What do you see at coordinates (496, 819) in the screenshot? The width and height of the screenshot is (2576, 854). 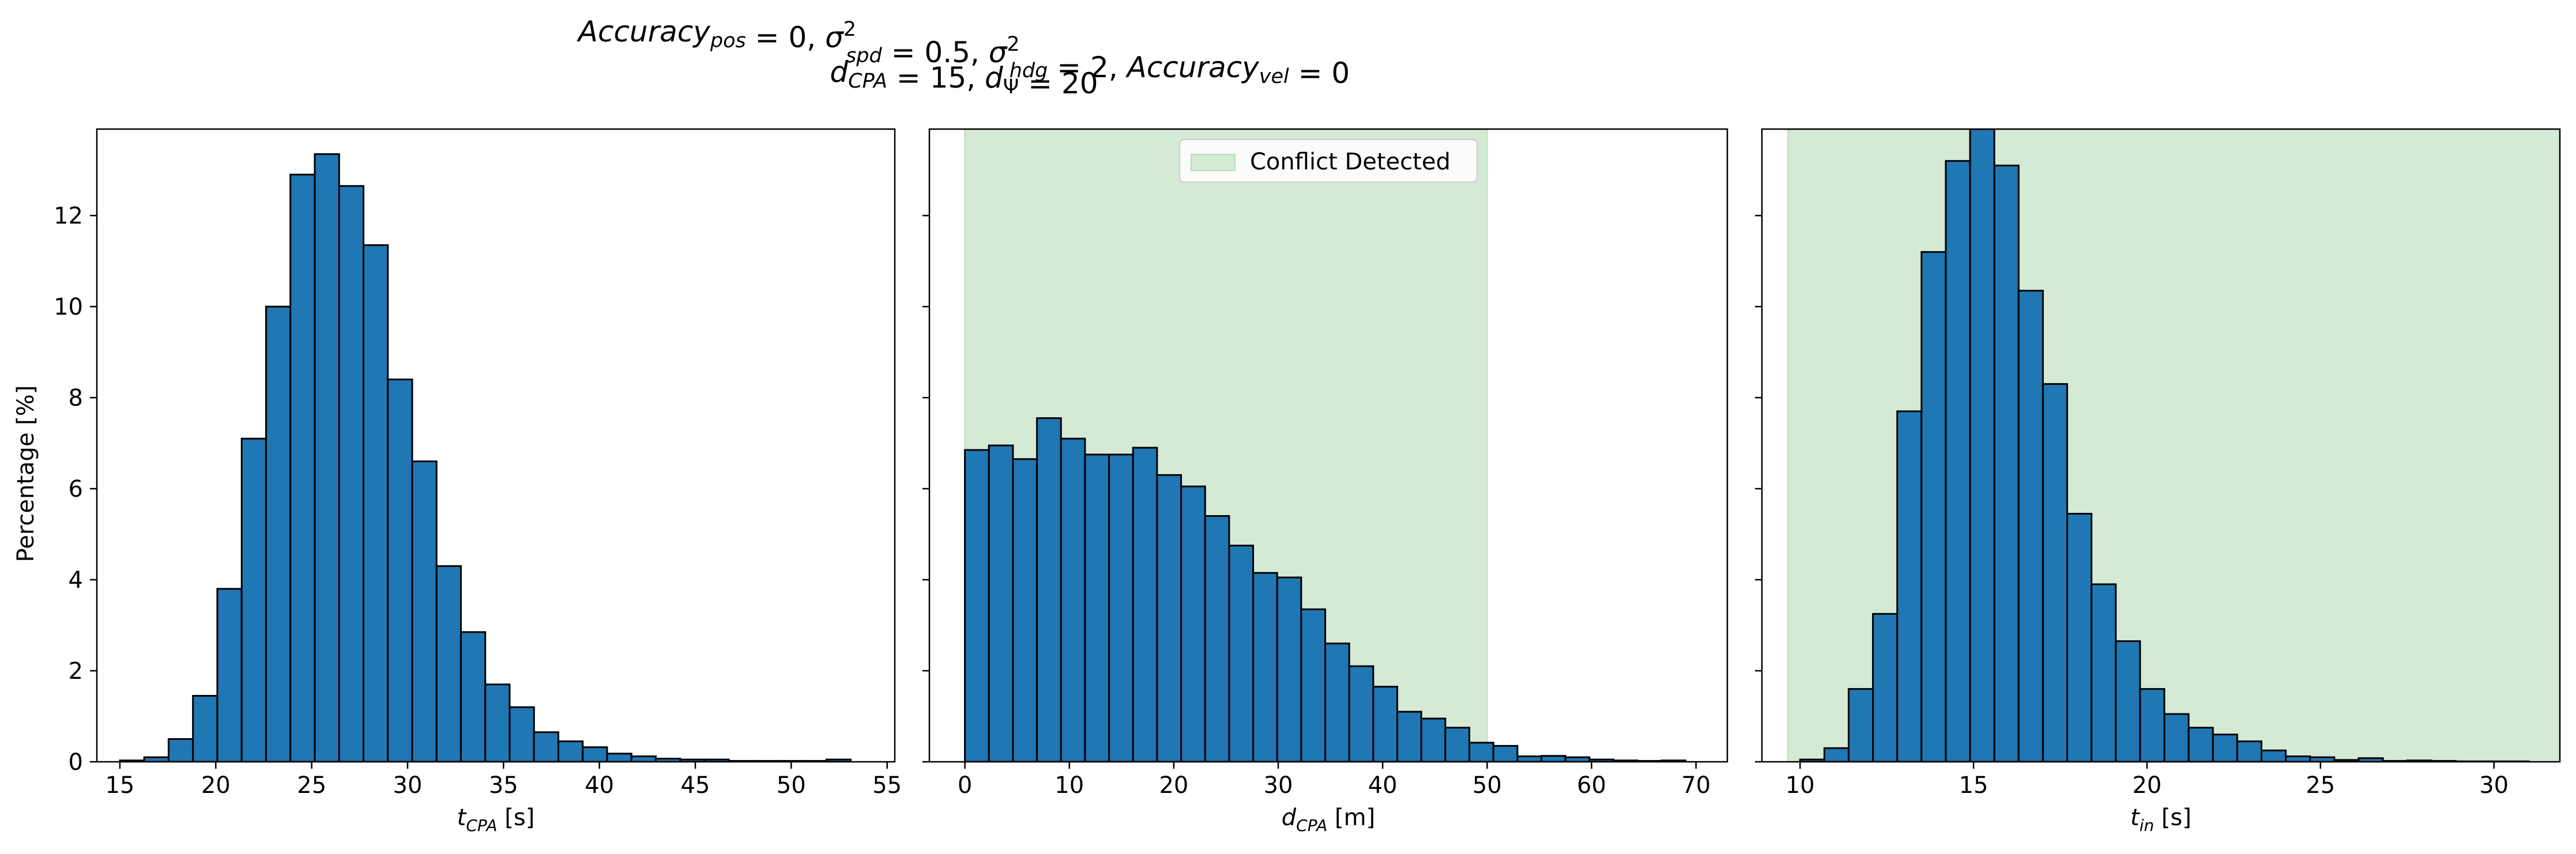 I see `x-axis-label: tCPA [s]` at bounding box center [496, 819].